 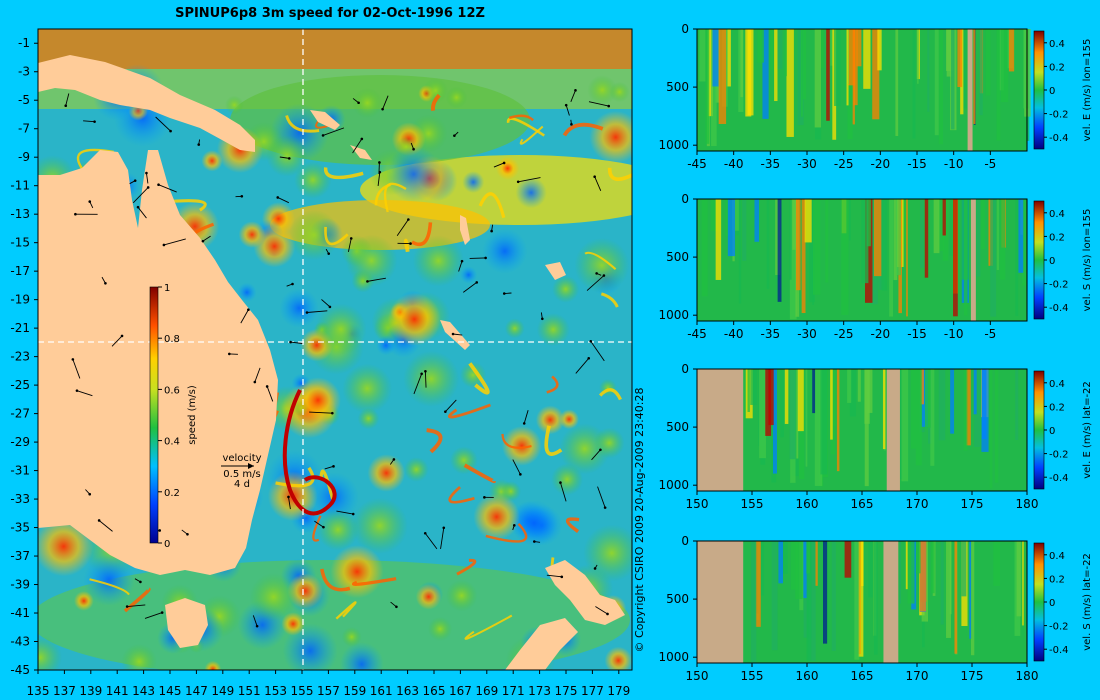 I want to click on map-y-tick-label: -37, so click(x=20, y=556).